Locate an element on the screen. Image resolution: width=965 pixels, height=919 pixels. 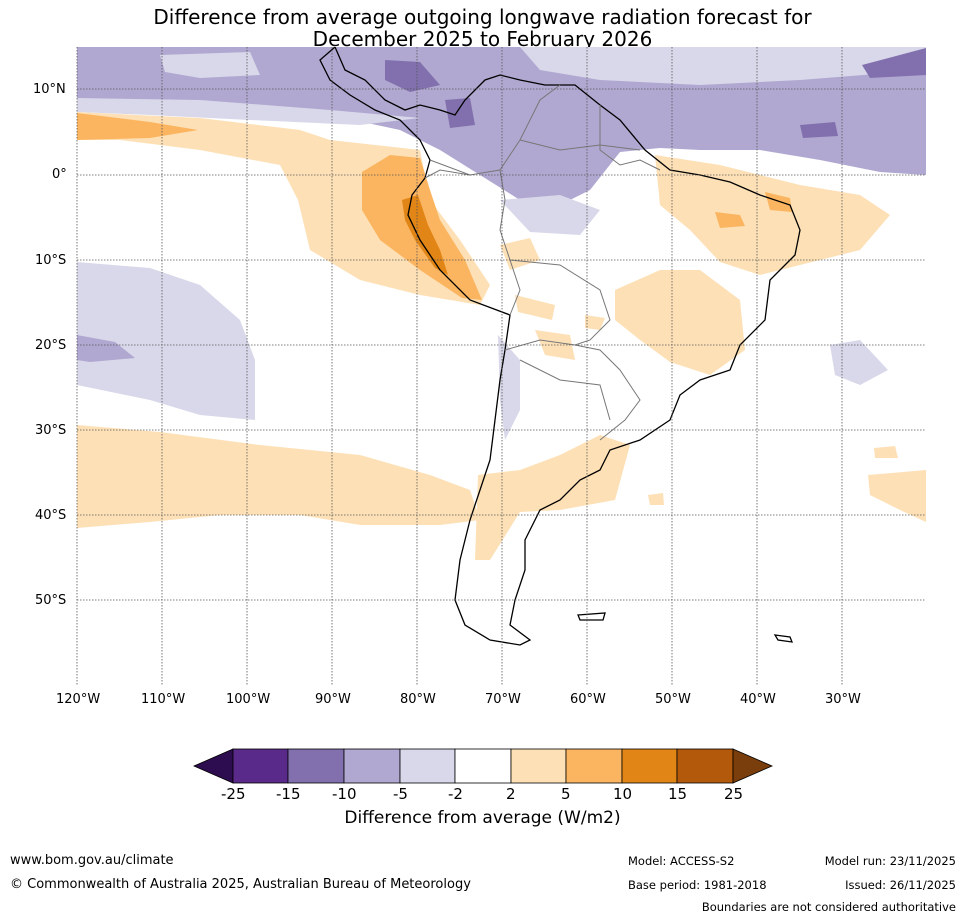
strong-positive-peru-coast is located at coordinates (425, 235).